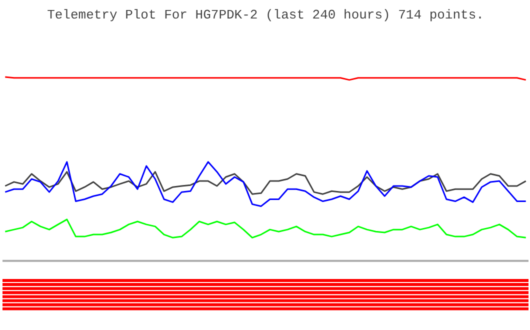 This screenshot has width=530, height=330. I want to click on chart-title: Telemetry Plot For HG7PDK-2 (last 240 hours) 714 points., so click(265, 15).